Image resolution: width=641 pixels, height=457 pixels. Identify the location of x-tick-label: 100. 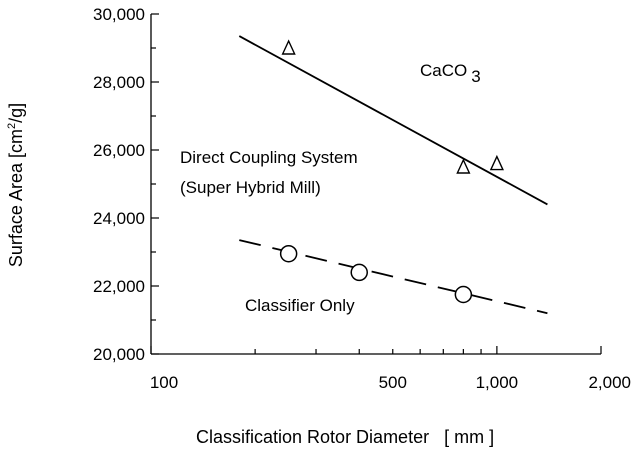
(164, 382).